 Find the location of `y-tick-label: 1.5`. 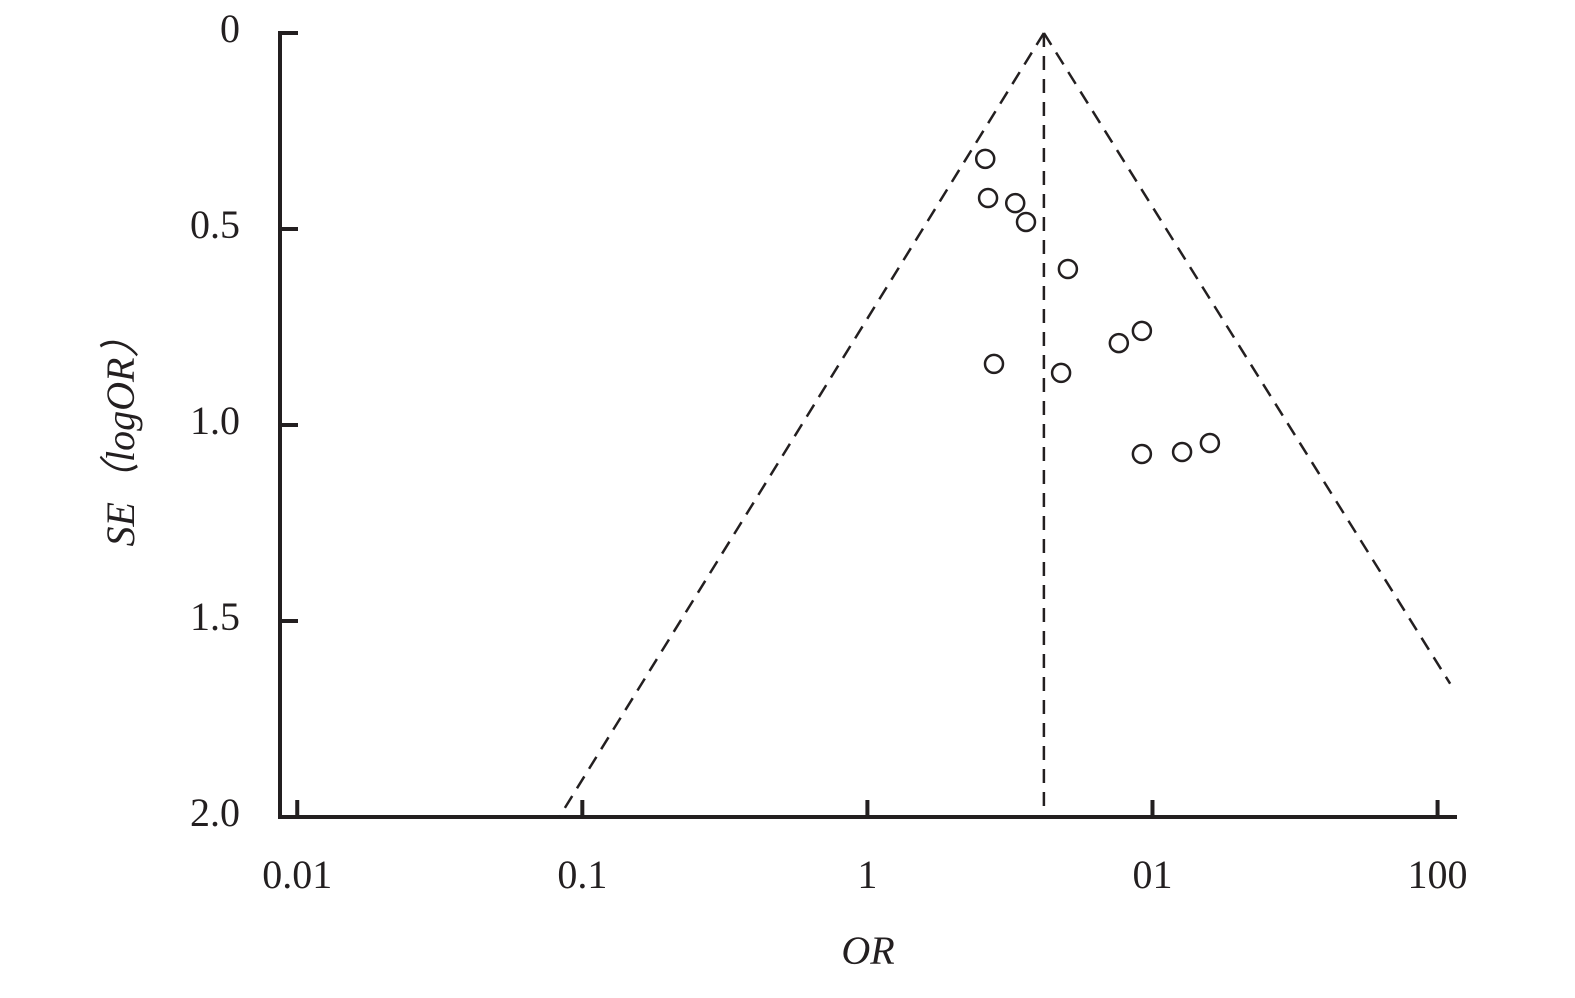

y-tick-label: 1.5 is located at coordinates (215, 616).